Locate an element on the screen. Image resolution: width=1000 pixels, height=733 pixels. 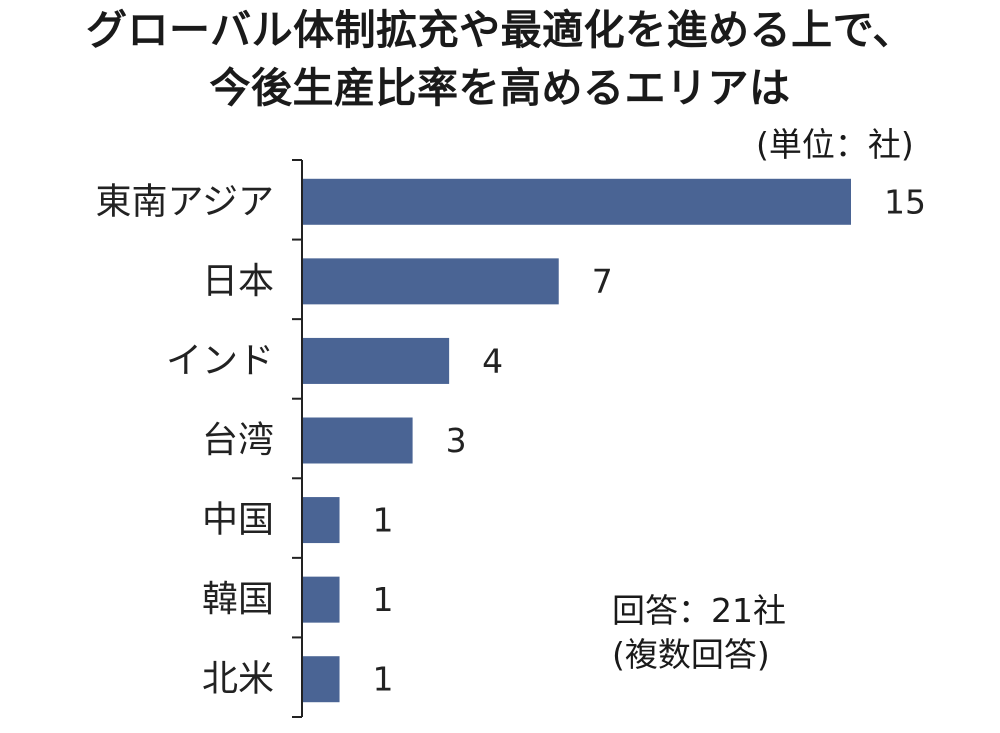
category-label-5: 韓国 is located at coordinates (238, 599).